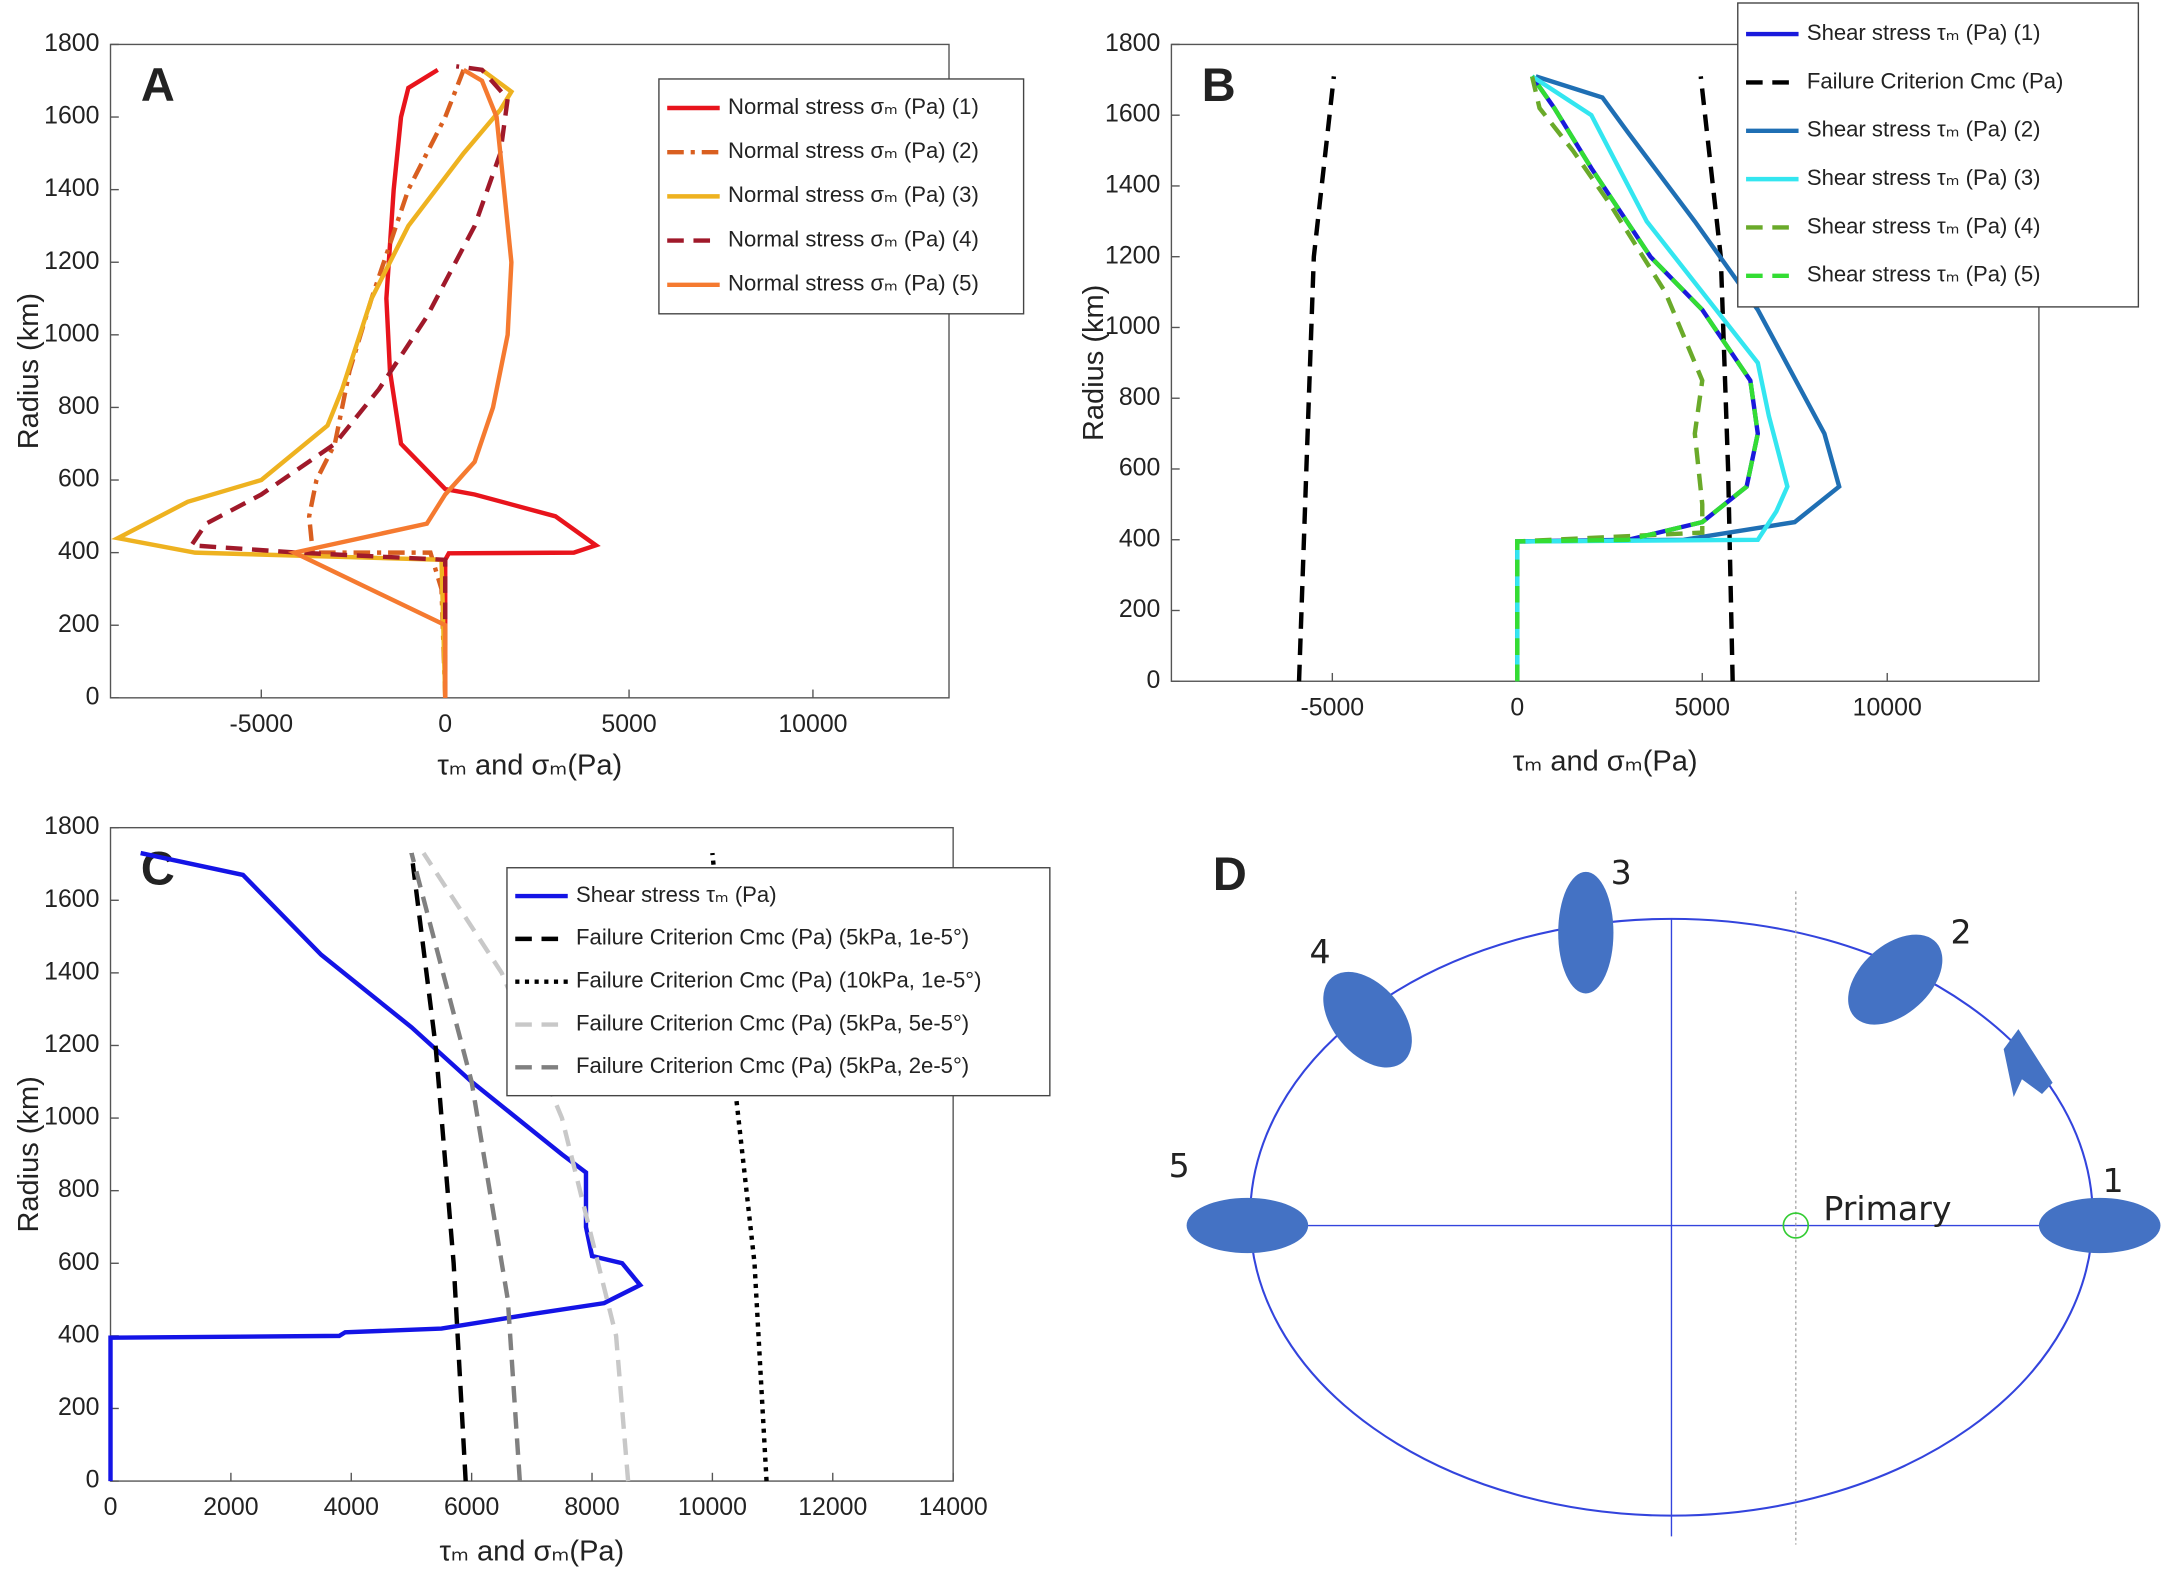 This screenshot has width=2166, height=1578. I want to click on legend-label: Shear stress τₘ (Pa) (5), so click(1924, 274).